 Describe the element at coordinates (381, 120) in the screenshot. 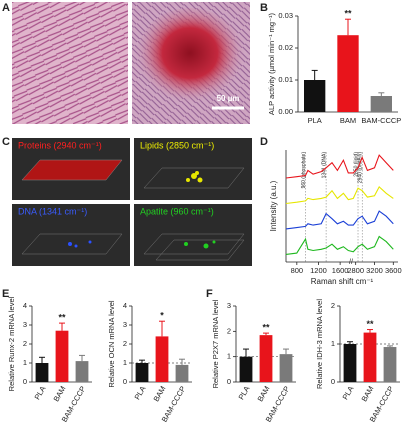

I see `x-tick-label: BAM-CCCP` at that location.